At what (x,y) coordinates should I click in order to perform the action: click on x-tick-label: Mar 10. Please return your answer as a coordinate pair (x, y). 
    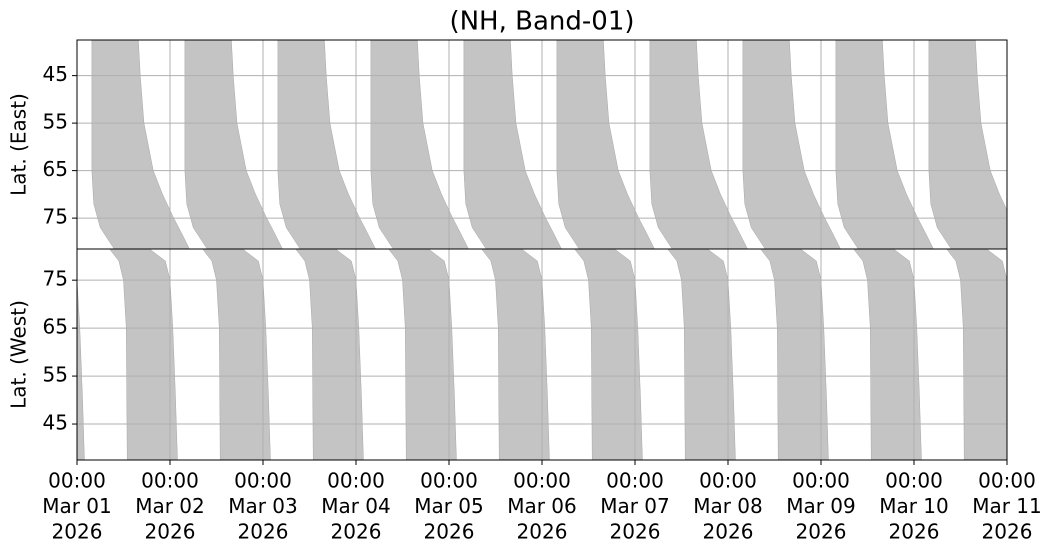
    Looking at the image, I should click on (914, 506).